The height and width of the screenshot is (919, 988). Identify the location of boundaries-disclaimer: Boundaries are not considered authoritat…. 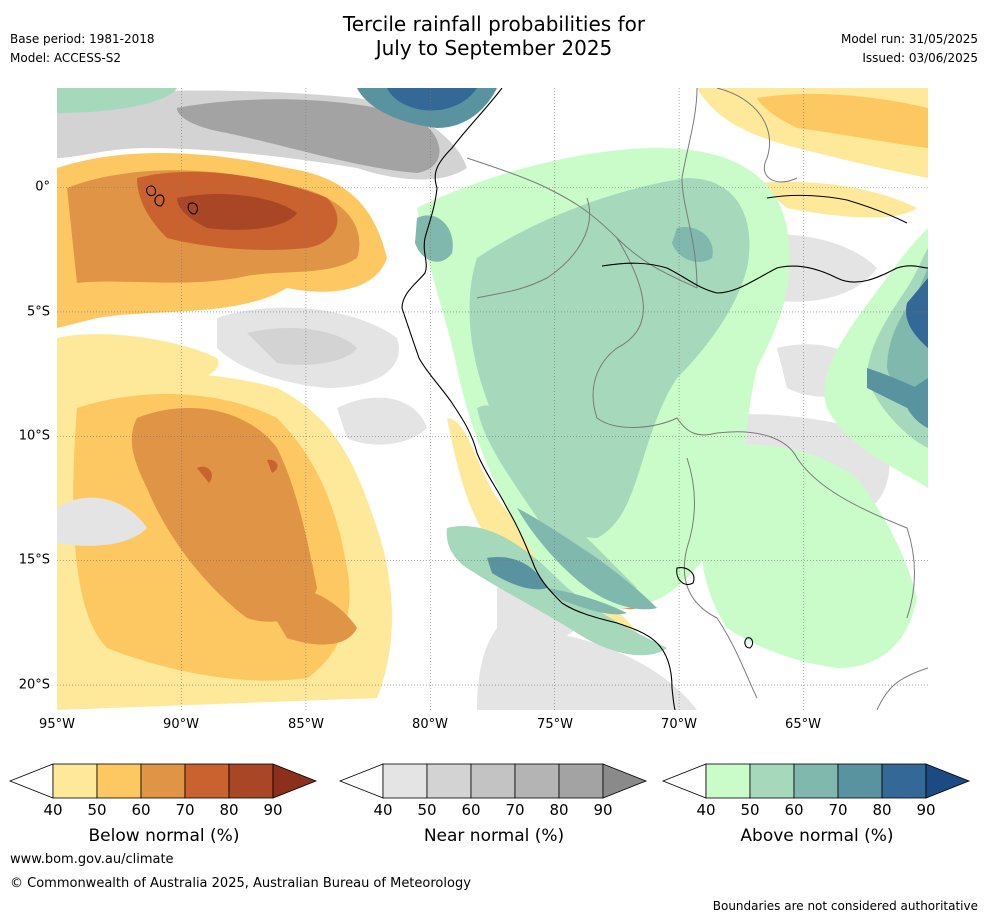
(845, 906).